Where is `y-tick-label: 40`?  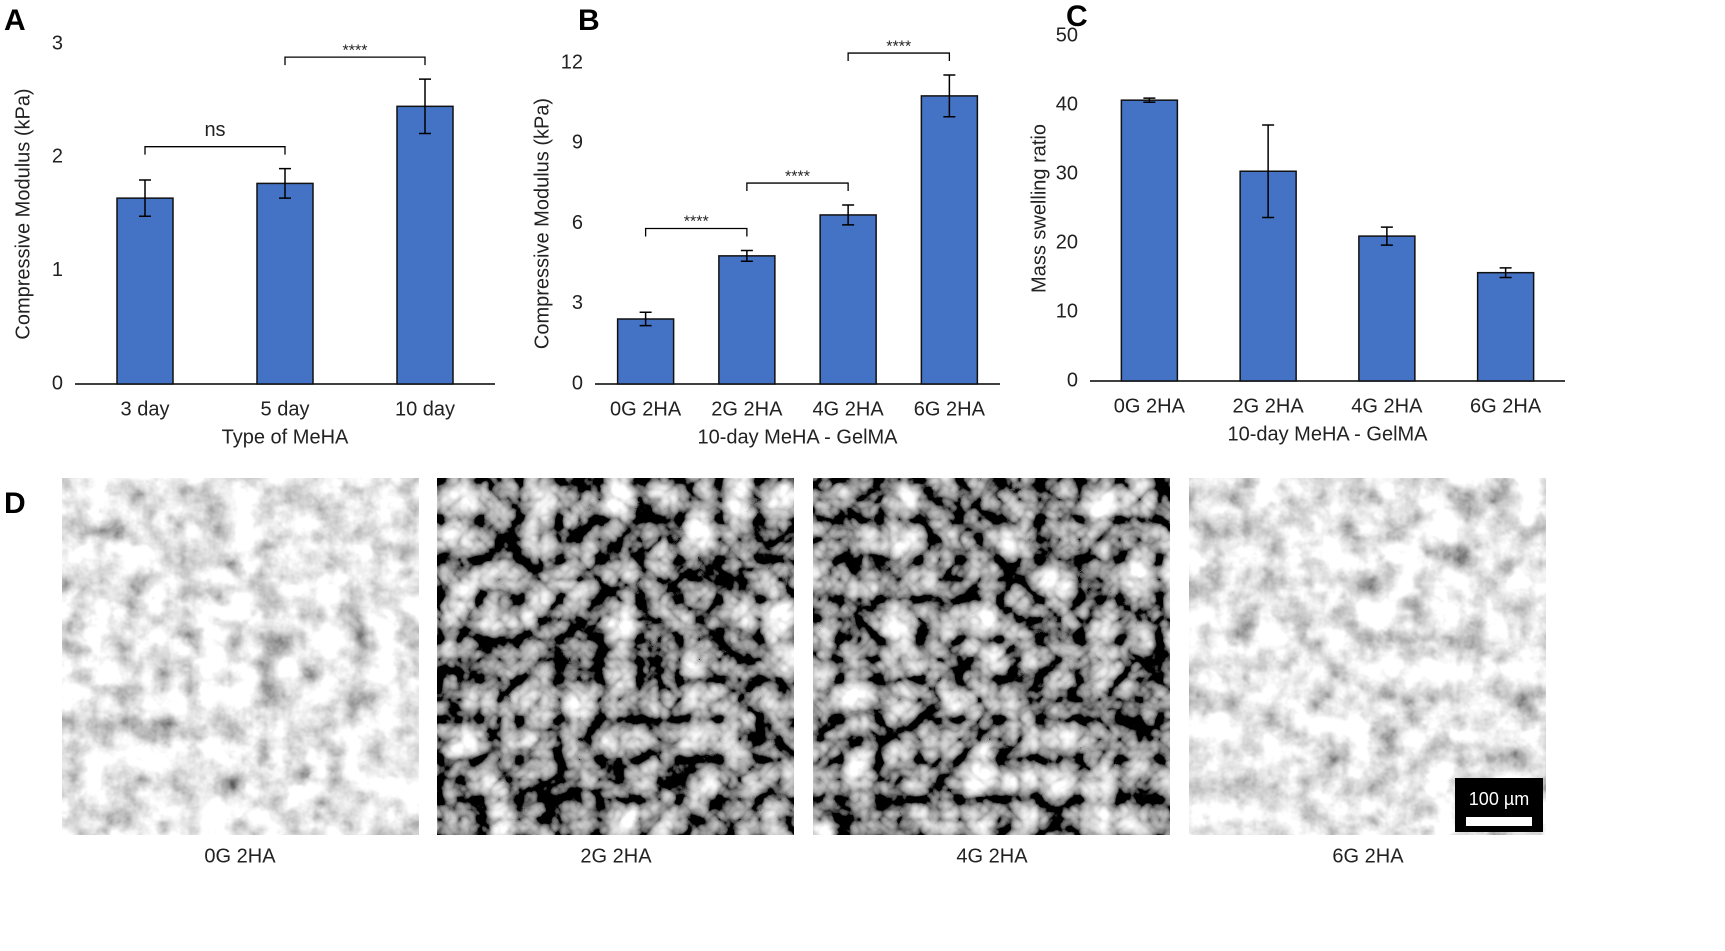 y-tick-label: 40 is located at coordinates (1067, 104).